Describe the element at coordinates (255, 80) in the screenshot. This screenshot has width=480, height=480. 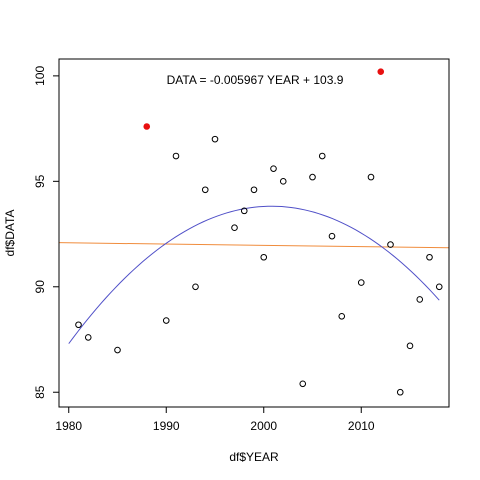
I see `fit-equation-annotation: DATA = -0.005967 YEAR + 103.9` at that location.